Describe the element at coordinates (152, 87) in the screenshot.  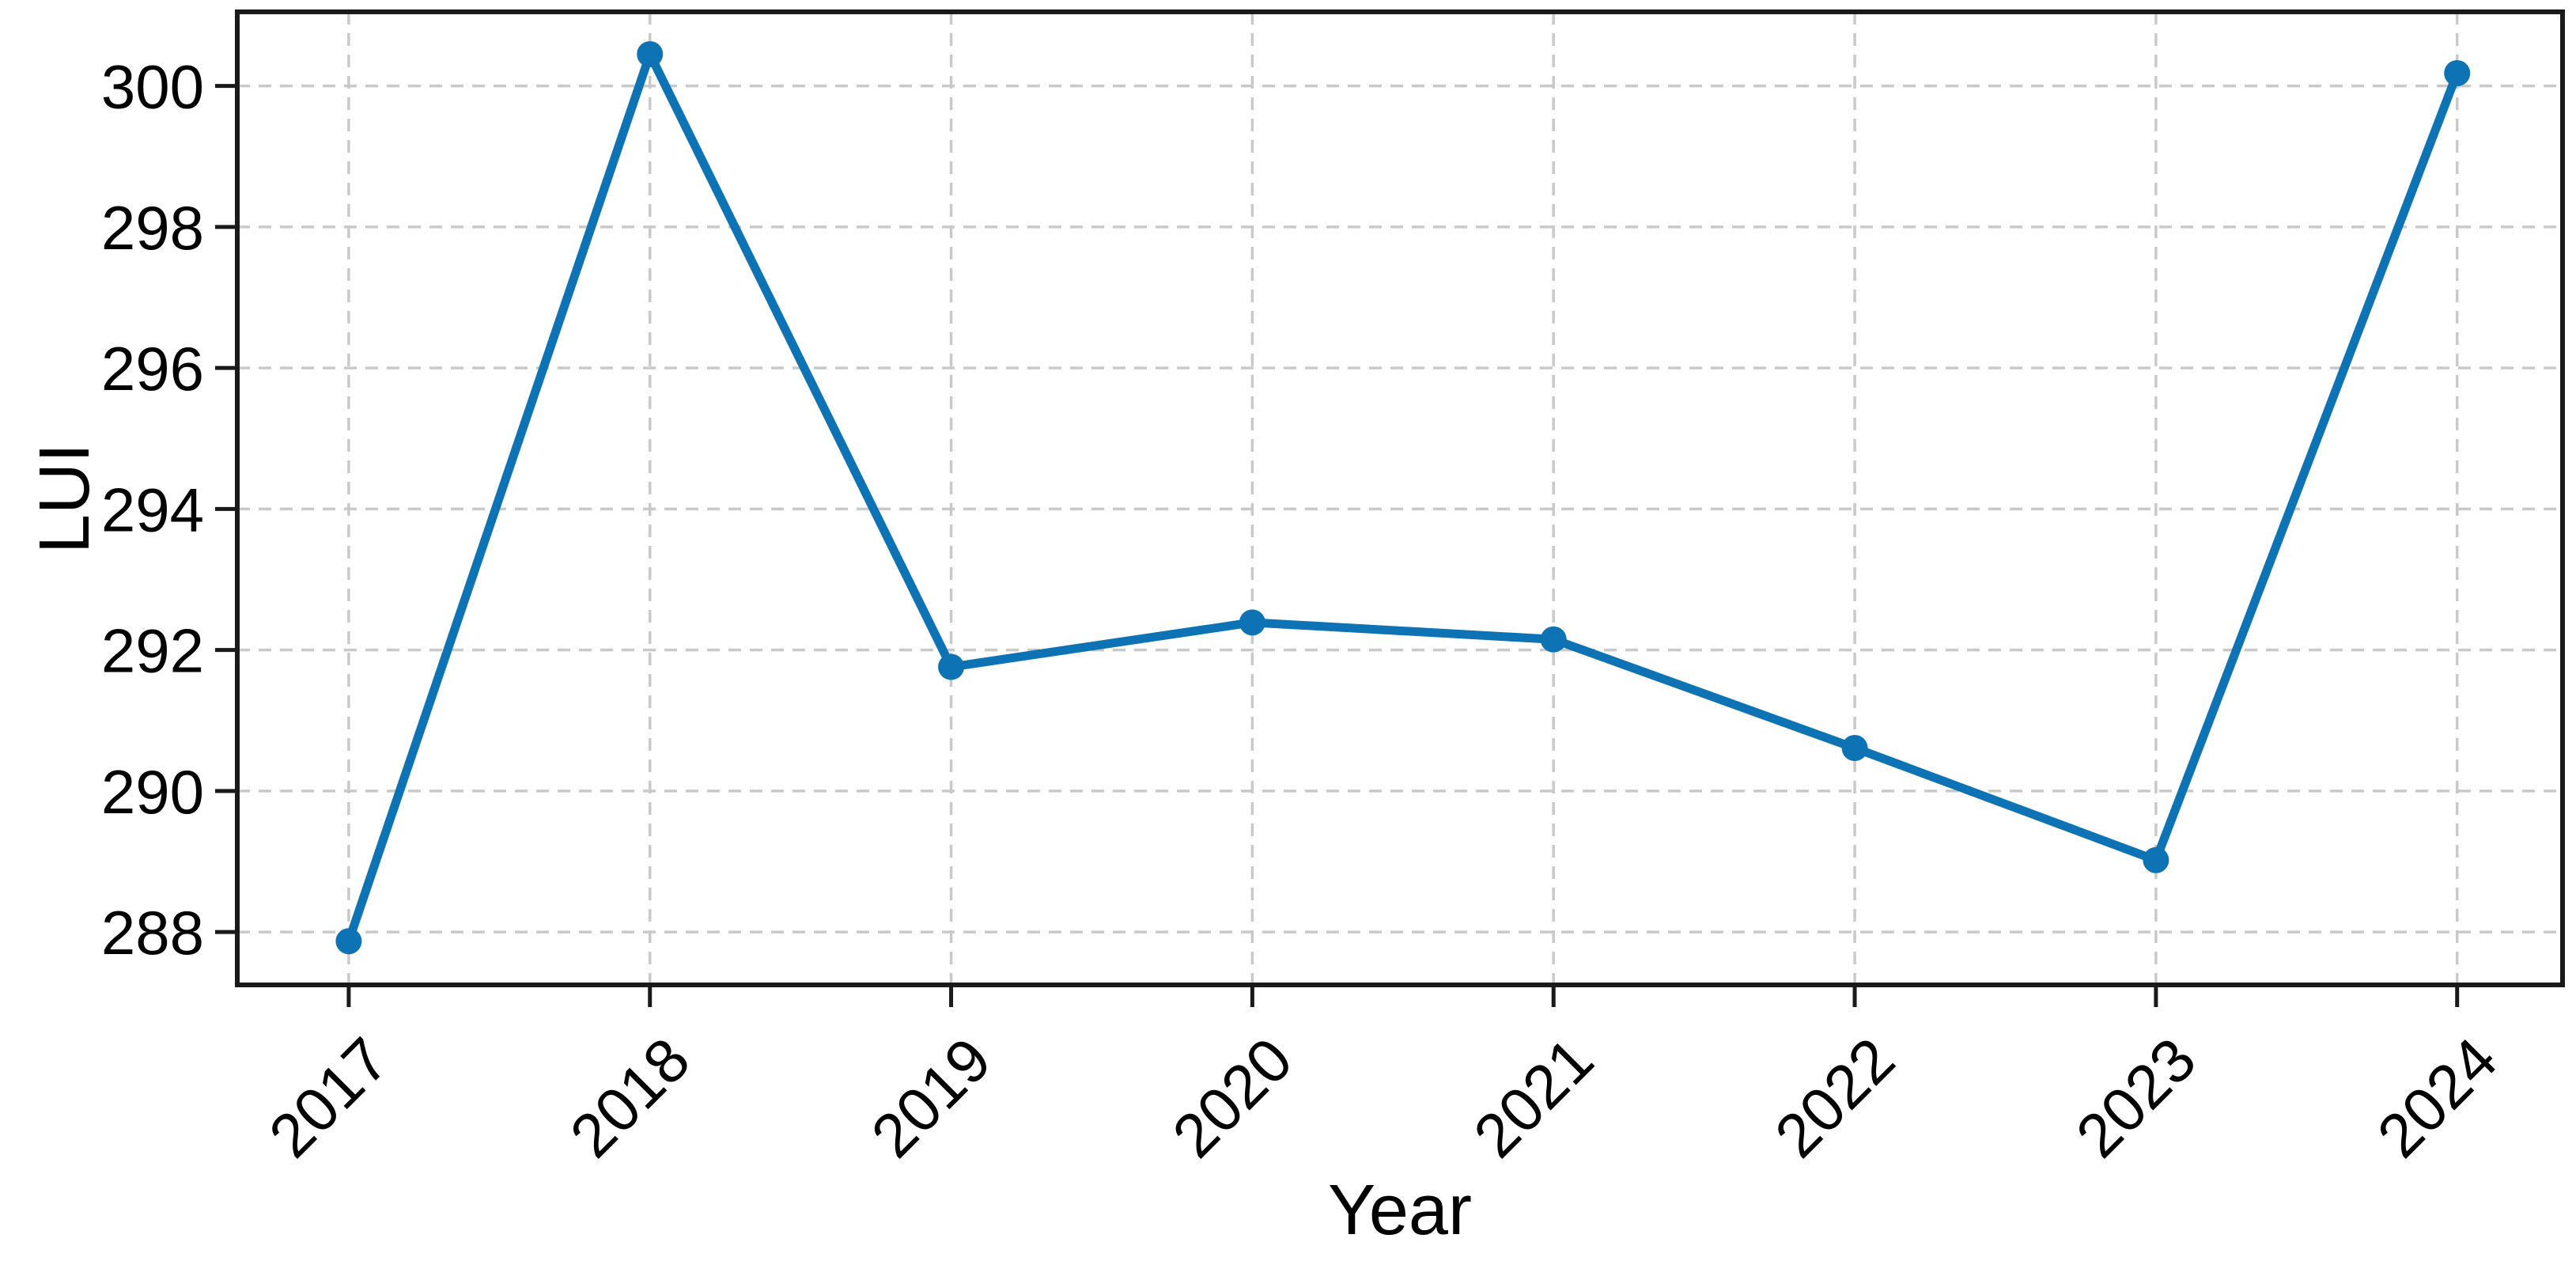
I see `y-tick-label: 300` at that location.